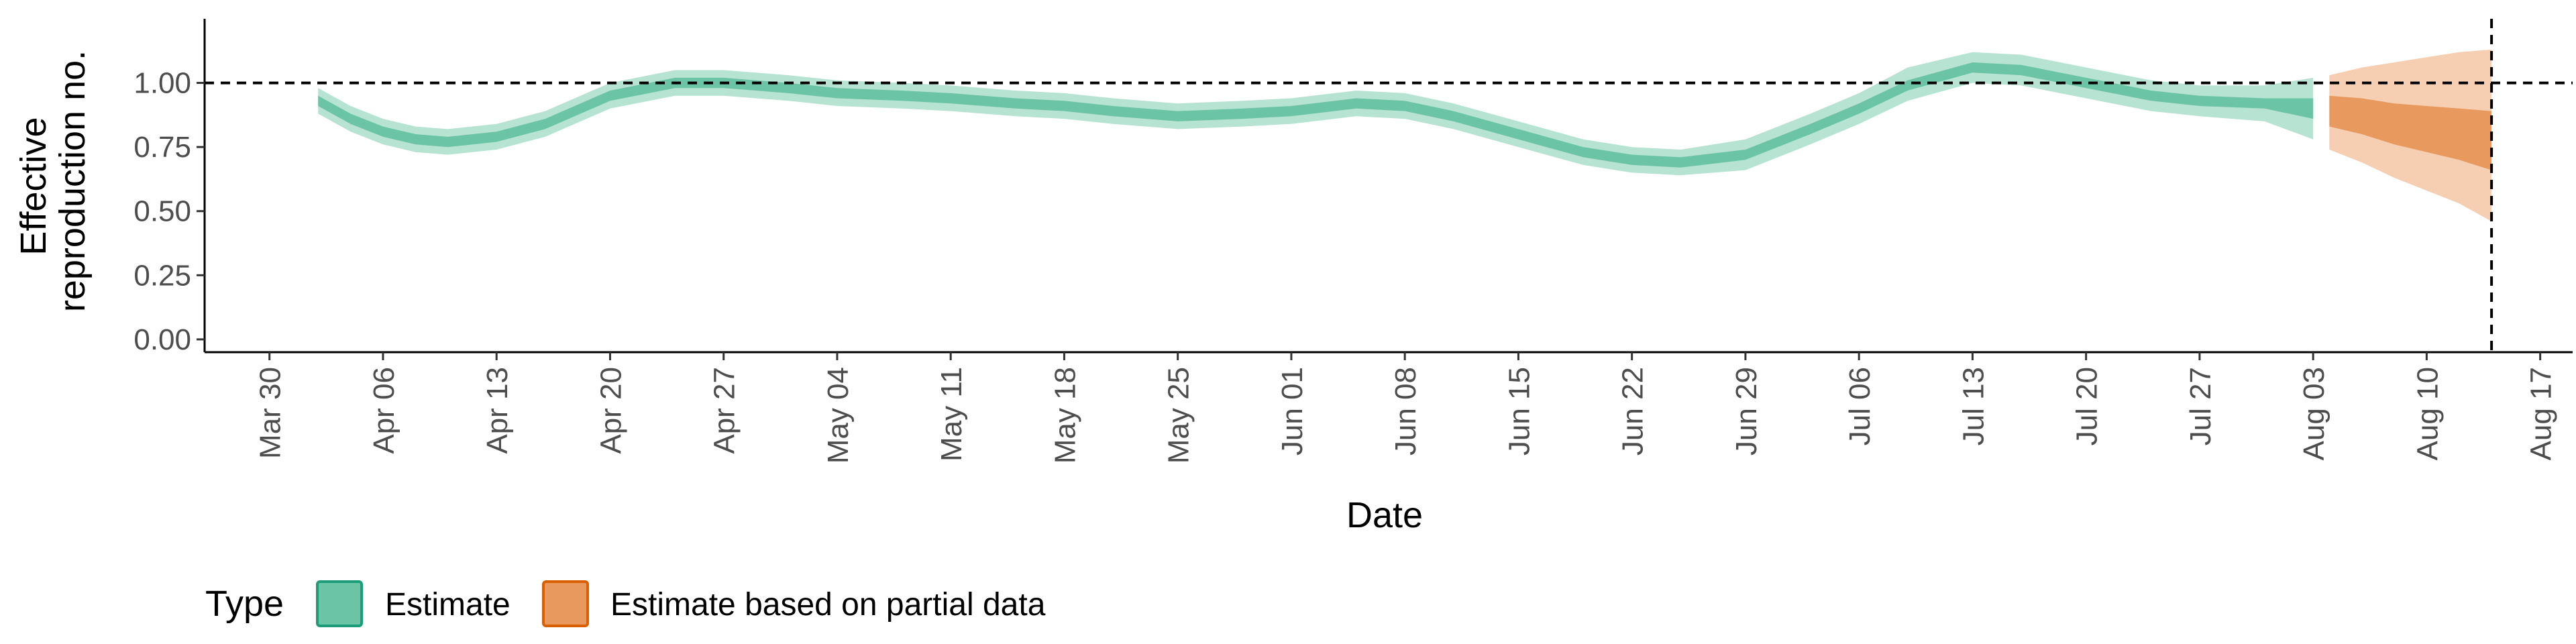 This screenshot has width=2576, height=644. Describe the element at coordinates (72, 181) in the screenshot. I see `y-axis-title-line-2: reproduction no.` at that location.